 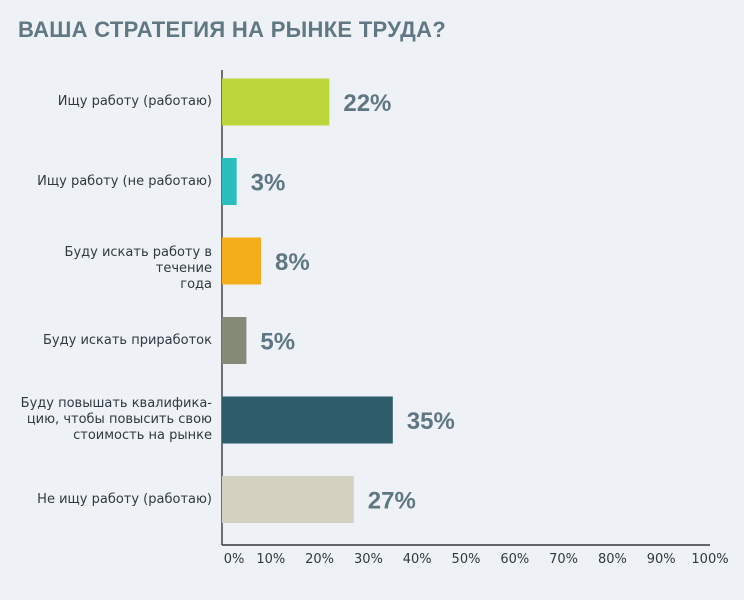 I want to click on chart-title: ВАША СТРАТЕГИЯ НА РЫНКЕ ТРУДА?, so click(x=232, y=29).